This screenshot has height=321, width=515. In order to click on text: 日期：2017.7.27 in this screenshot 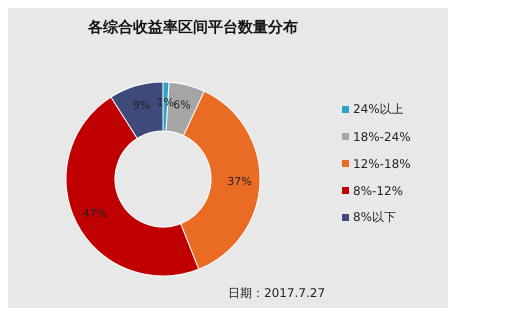, I will do `click(277, 293)`.